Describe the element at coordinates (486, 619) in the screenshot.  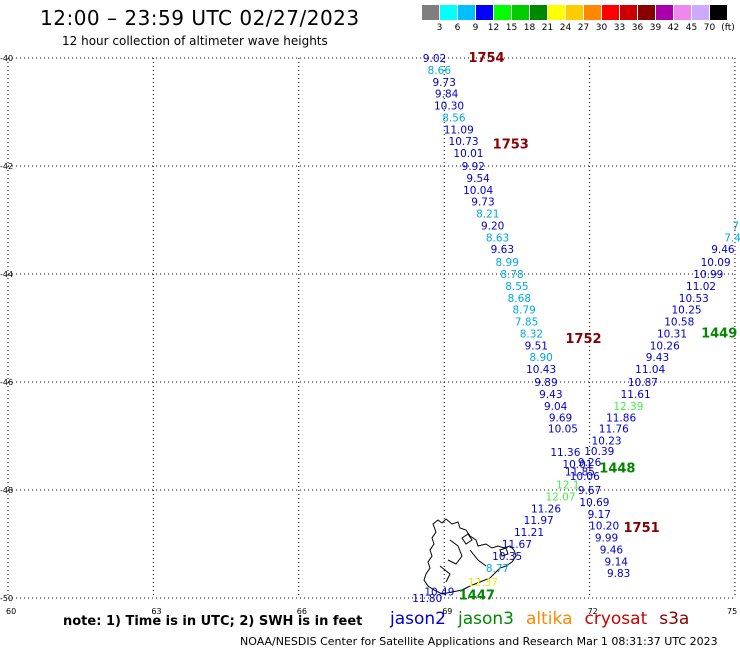
I see `satellite-label: jason3` at that location.